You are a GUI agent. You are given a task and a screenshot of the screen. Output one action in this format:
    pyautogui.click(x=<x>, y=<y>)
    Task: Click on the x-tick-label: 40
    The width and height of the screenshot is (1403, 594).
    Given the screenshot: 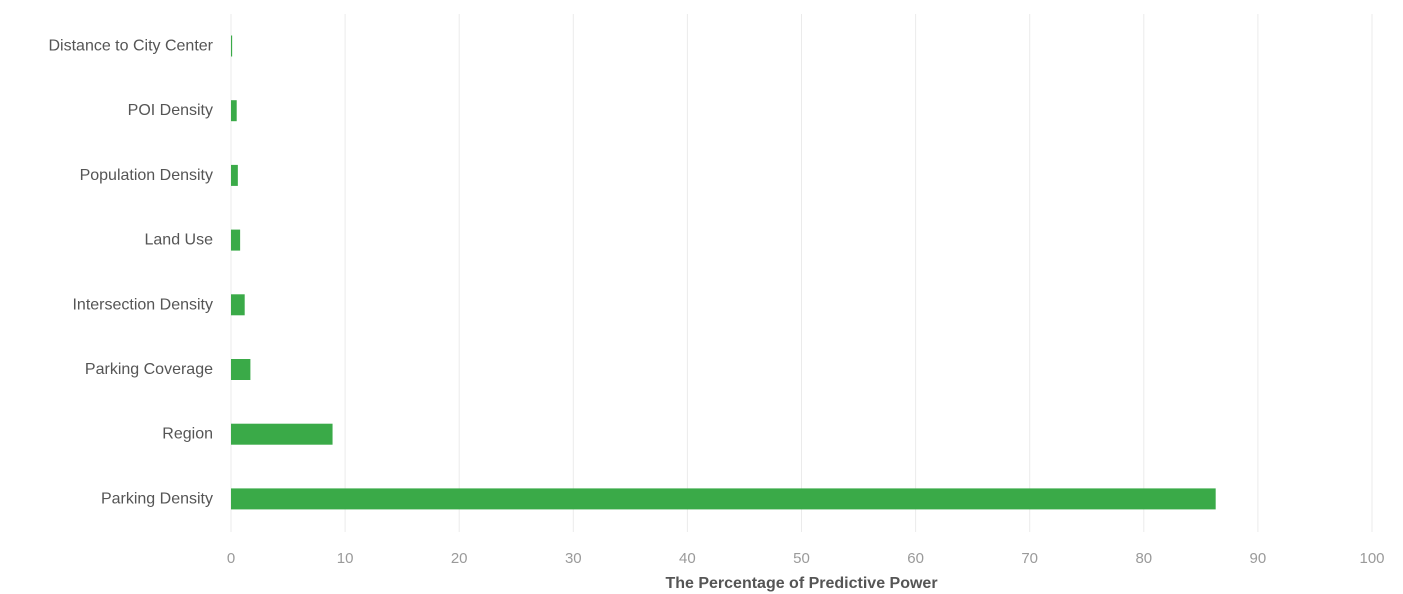 What is the action you would take?
    pyautogui.click(x=687, y=558)
    